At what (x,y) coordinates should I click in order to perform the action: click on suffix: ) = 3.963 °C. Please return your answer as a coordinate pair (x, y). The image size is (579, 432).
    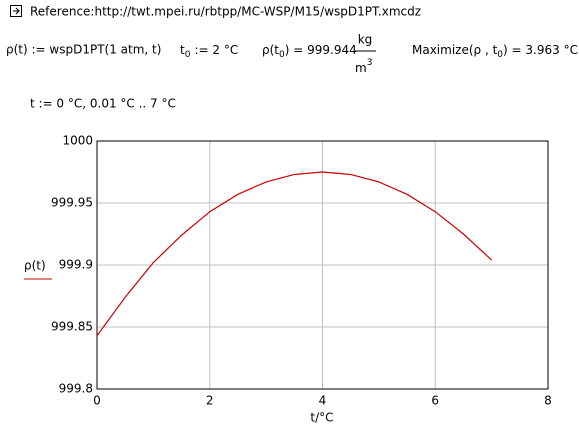
    Looking at the image, I should click on (540, 50).